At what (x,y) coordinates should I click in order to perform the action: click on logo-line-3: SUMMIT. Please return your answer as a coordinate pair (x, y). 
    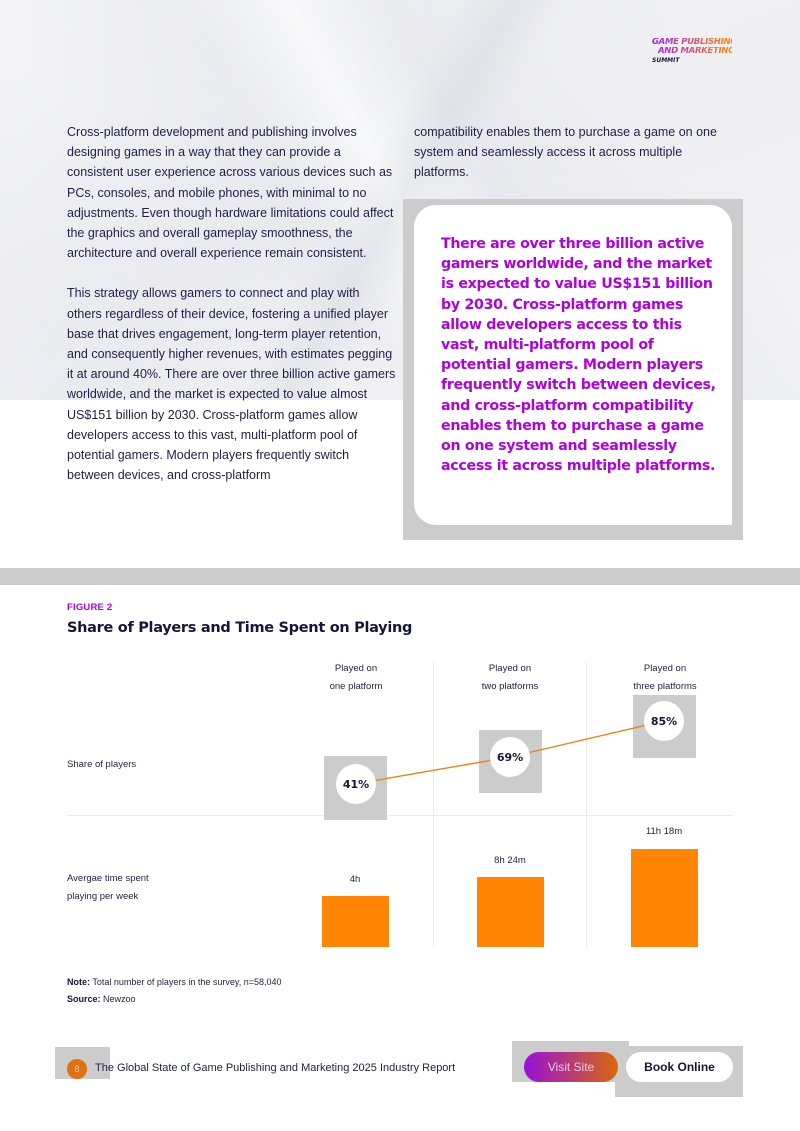
    Looking at the image, I should click on (666, 60).